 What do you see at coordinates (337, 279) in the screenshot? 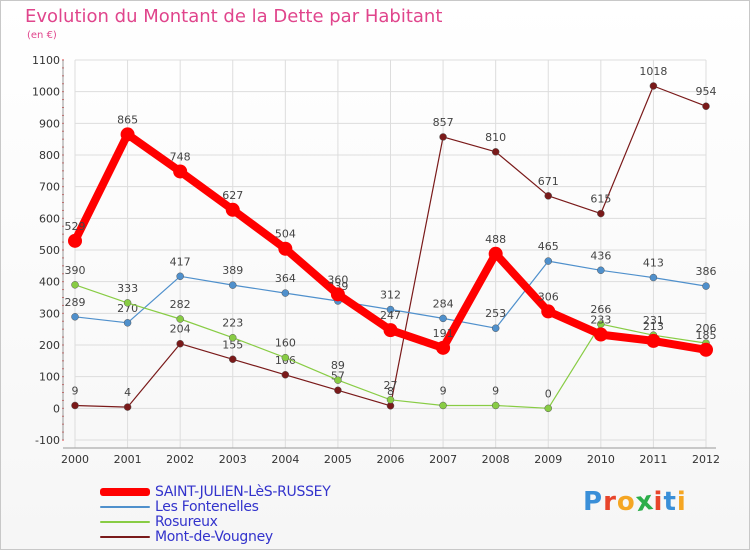
I see `data-label: 360` at bounding box center [337, 279].